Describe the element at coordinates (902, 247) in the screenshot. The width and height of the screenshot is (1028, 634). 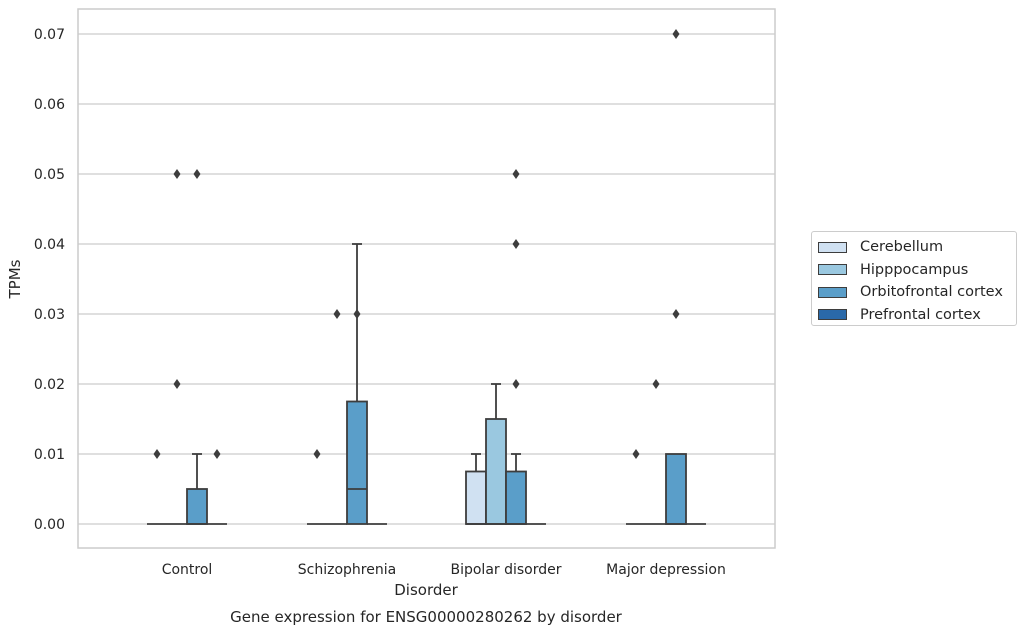
I see `legend-label: Cerebellum` at that location.